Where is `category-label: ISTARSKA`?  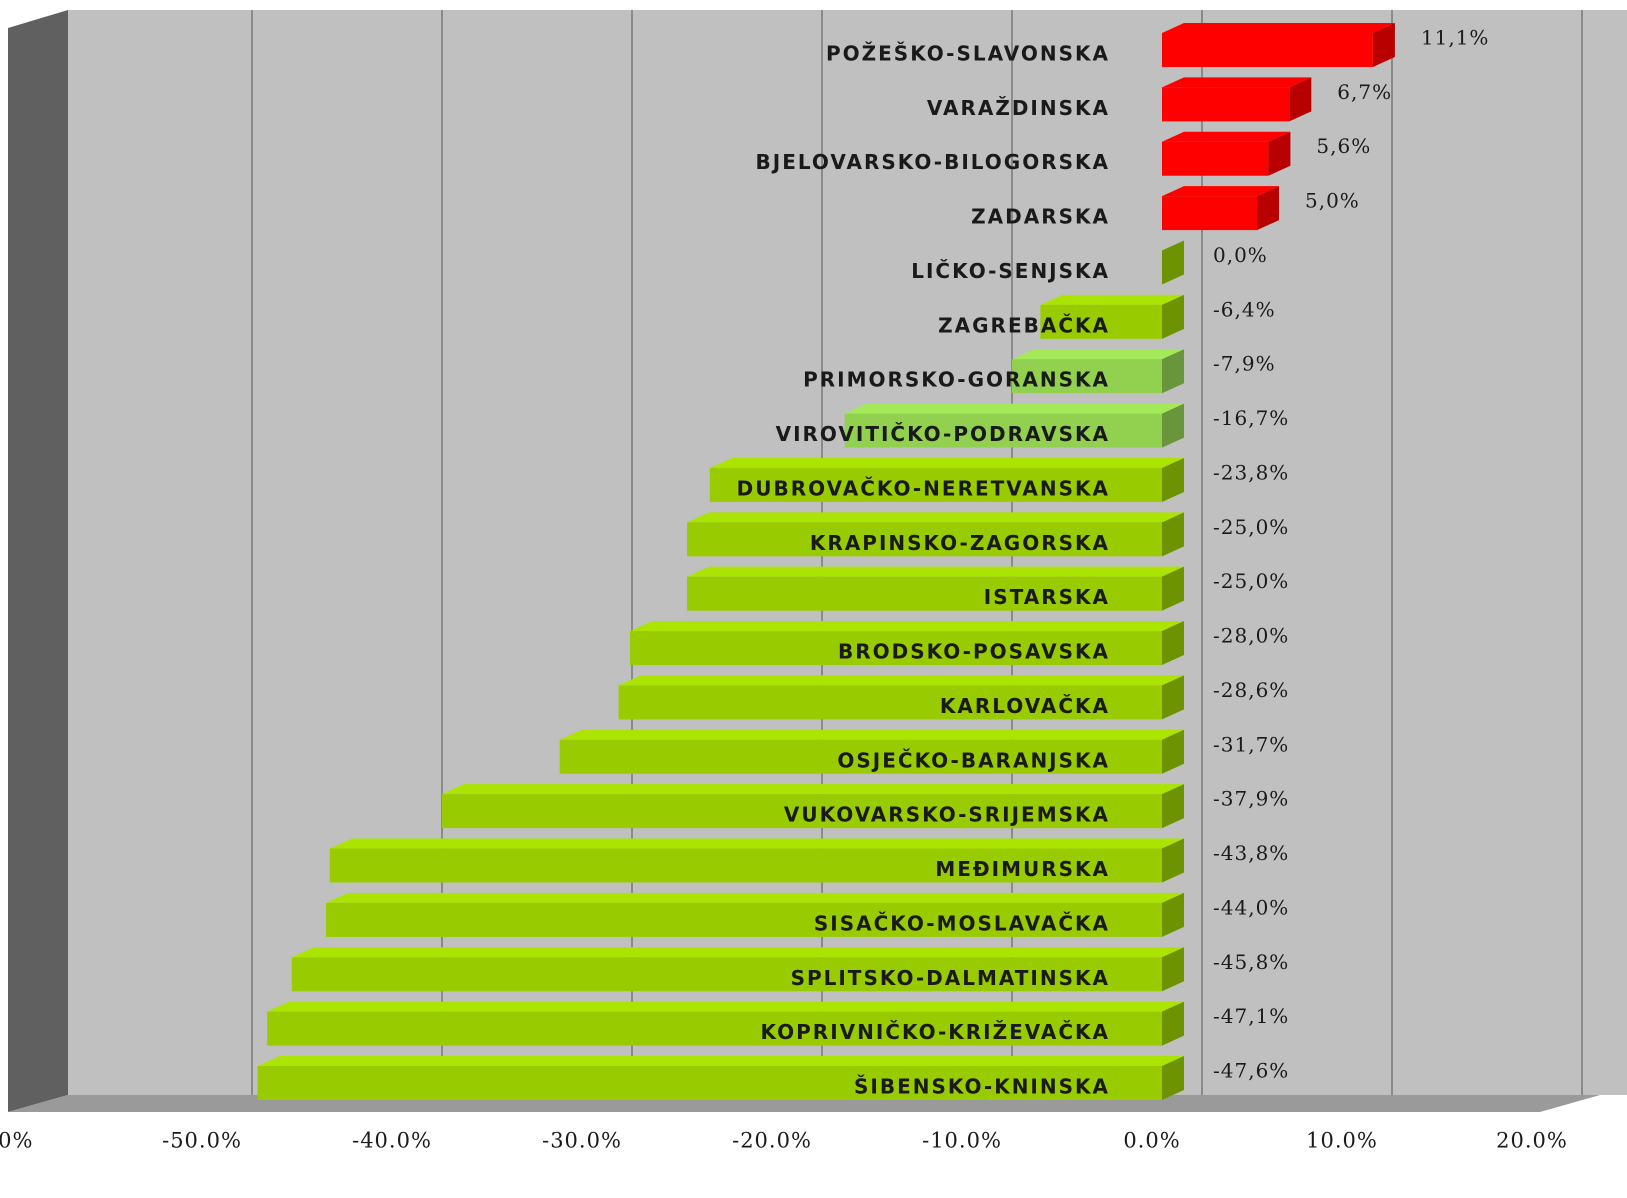
category-label: ISTARSKA is located at coordinates (1047, 597).